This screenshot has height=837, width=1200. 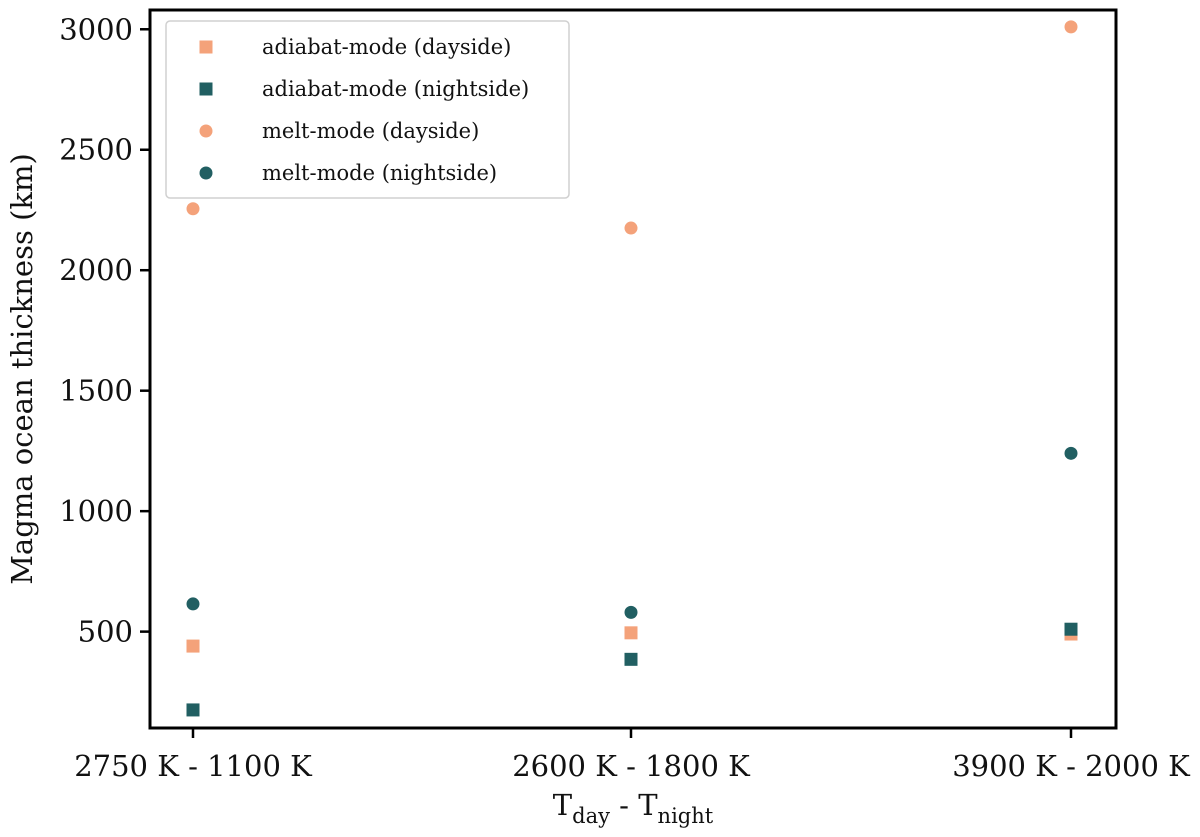 What do you see at coordinates (1071, 766) in the screenshot?
I see `x-tick-label: 3900 K - 2000 K` at bounding box center [1071, 766].